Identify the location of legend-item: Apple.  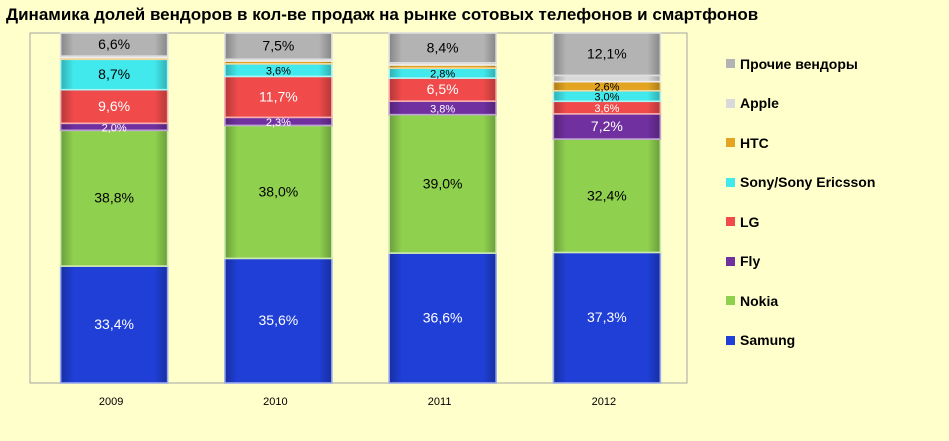
(836, 104).